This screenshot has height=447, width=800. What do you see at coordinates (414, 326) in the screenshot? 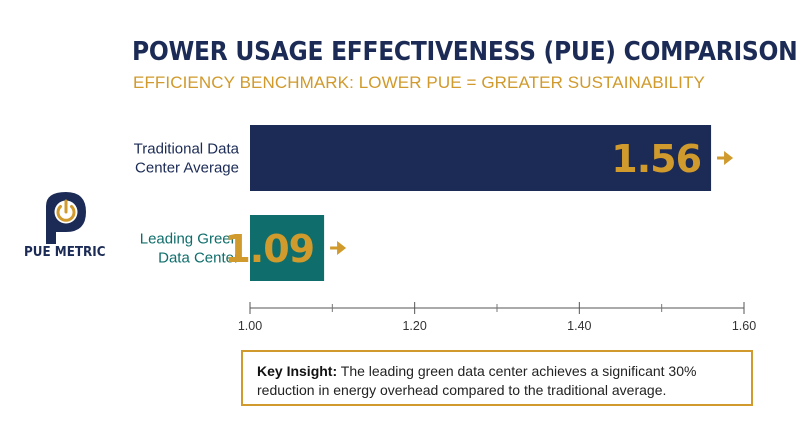
I see `x-tick-label: 1.20` at bounding box center [414, 326].